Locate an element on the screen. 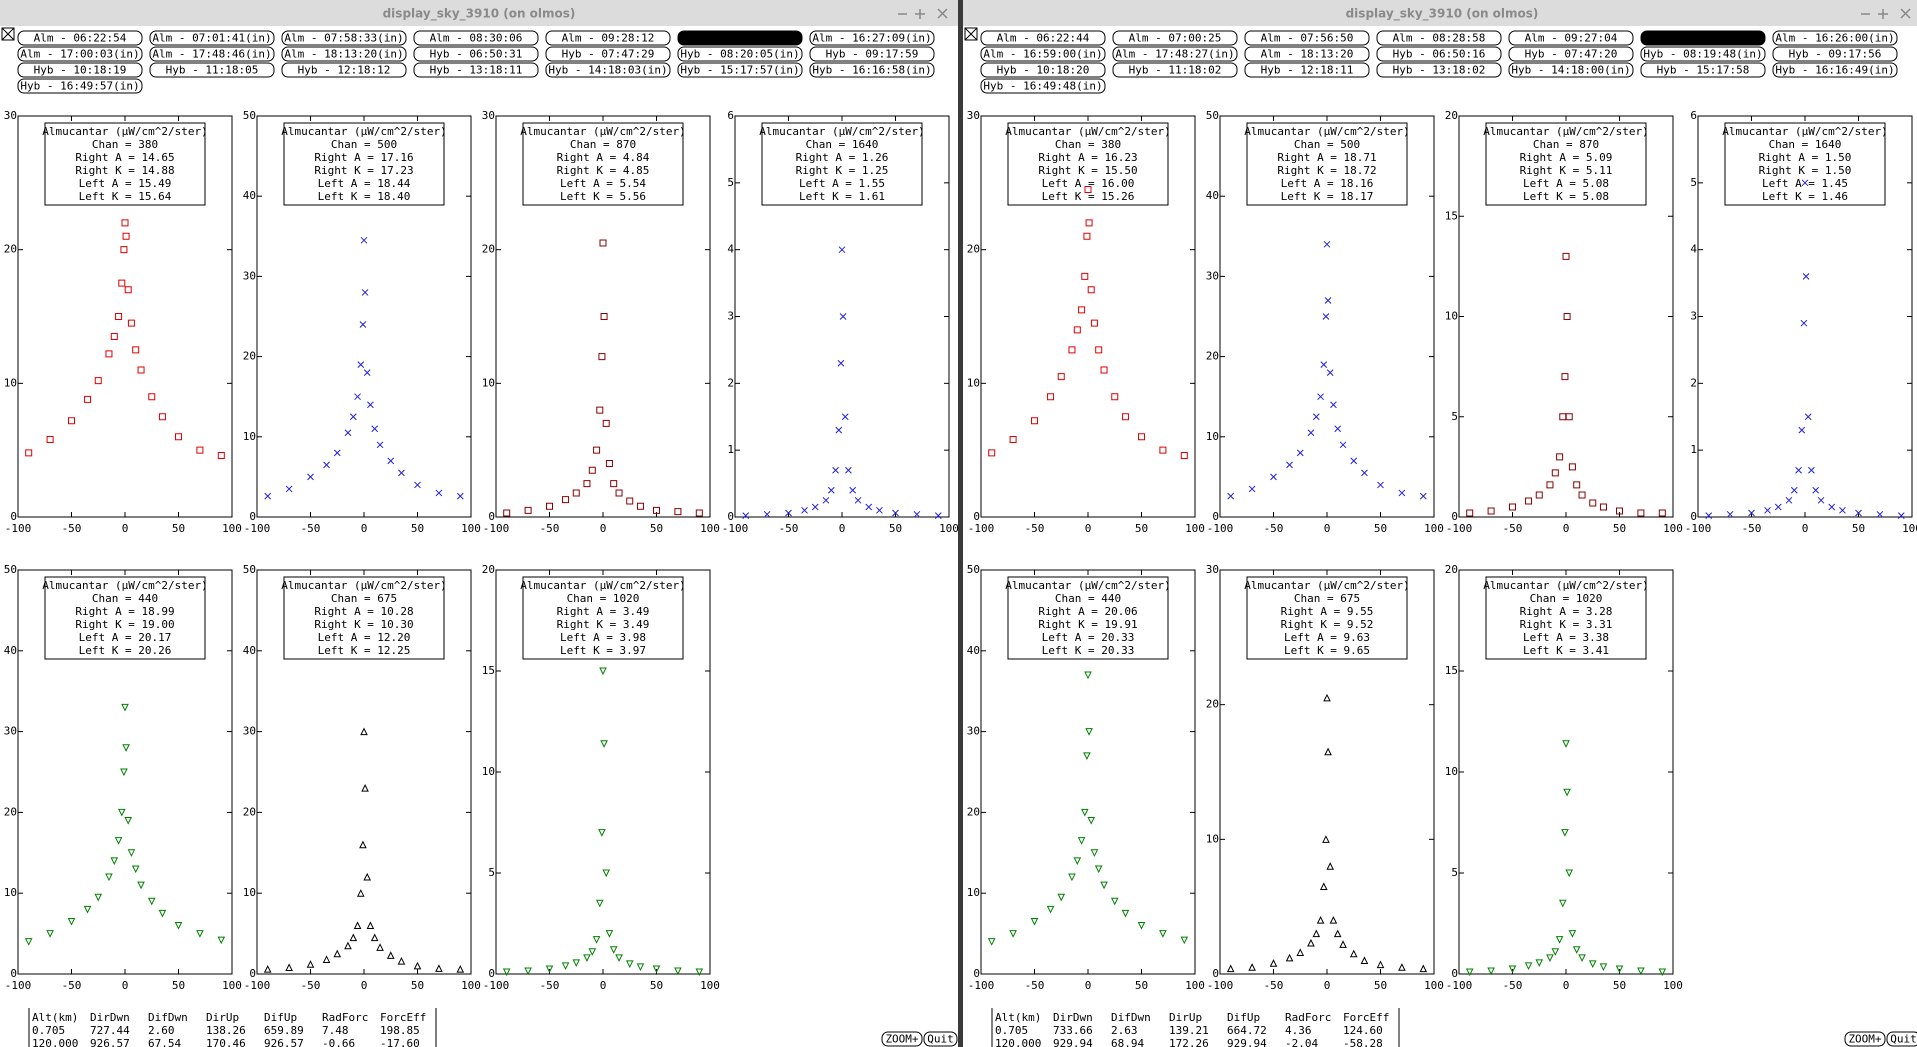 The height and width of the screenshot is (1047, 1917). x-tick-label: 100 is located at coordinates (1434, 528).